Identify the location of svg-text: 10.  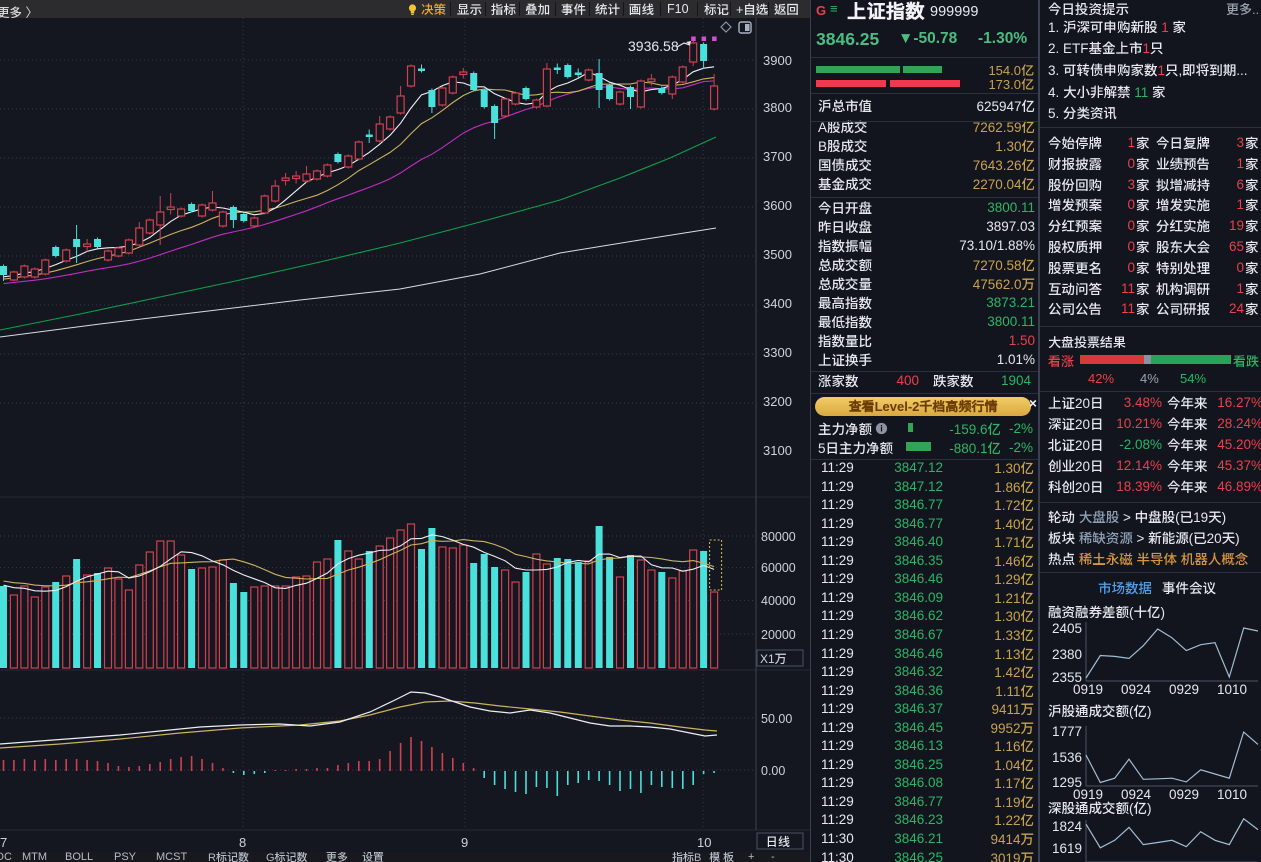
(704, 842).